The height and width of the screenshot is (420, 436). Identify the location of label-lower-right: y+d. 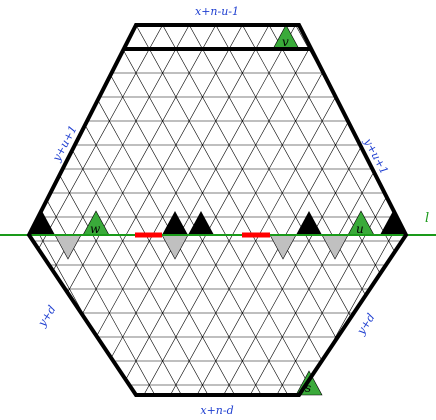
(366, 324).